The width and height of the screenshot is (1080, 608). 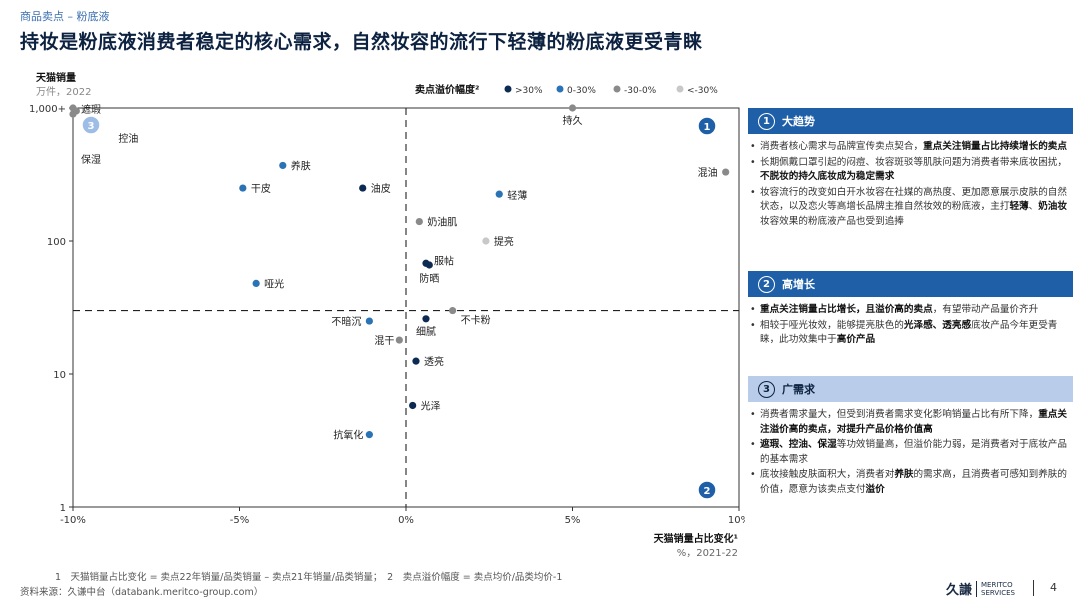 What do you see at coordinates (361, 42) in the screenshot?
I see `page-title: 持妆是粉底液消费者稳定的核心需求，自然妆容的流行下轻薄的粉底液更受青睐` at bounding box center [361, 42].